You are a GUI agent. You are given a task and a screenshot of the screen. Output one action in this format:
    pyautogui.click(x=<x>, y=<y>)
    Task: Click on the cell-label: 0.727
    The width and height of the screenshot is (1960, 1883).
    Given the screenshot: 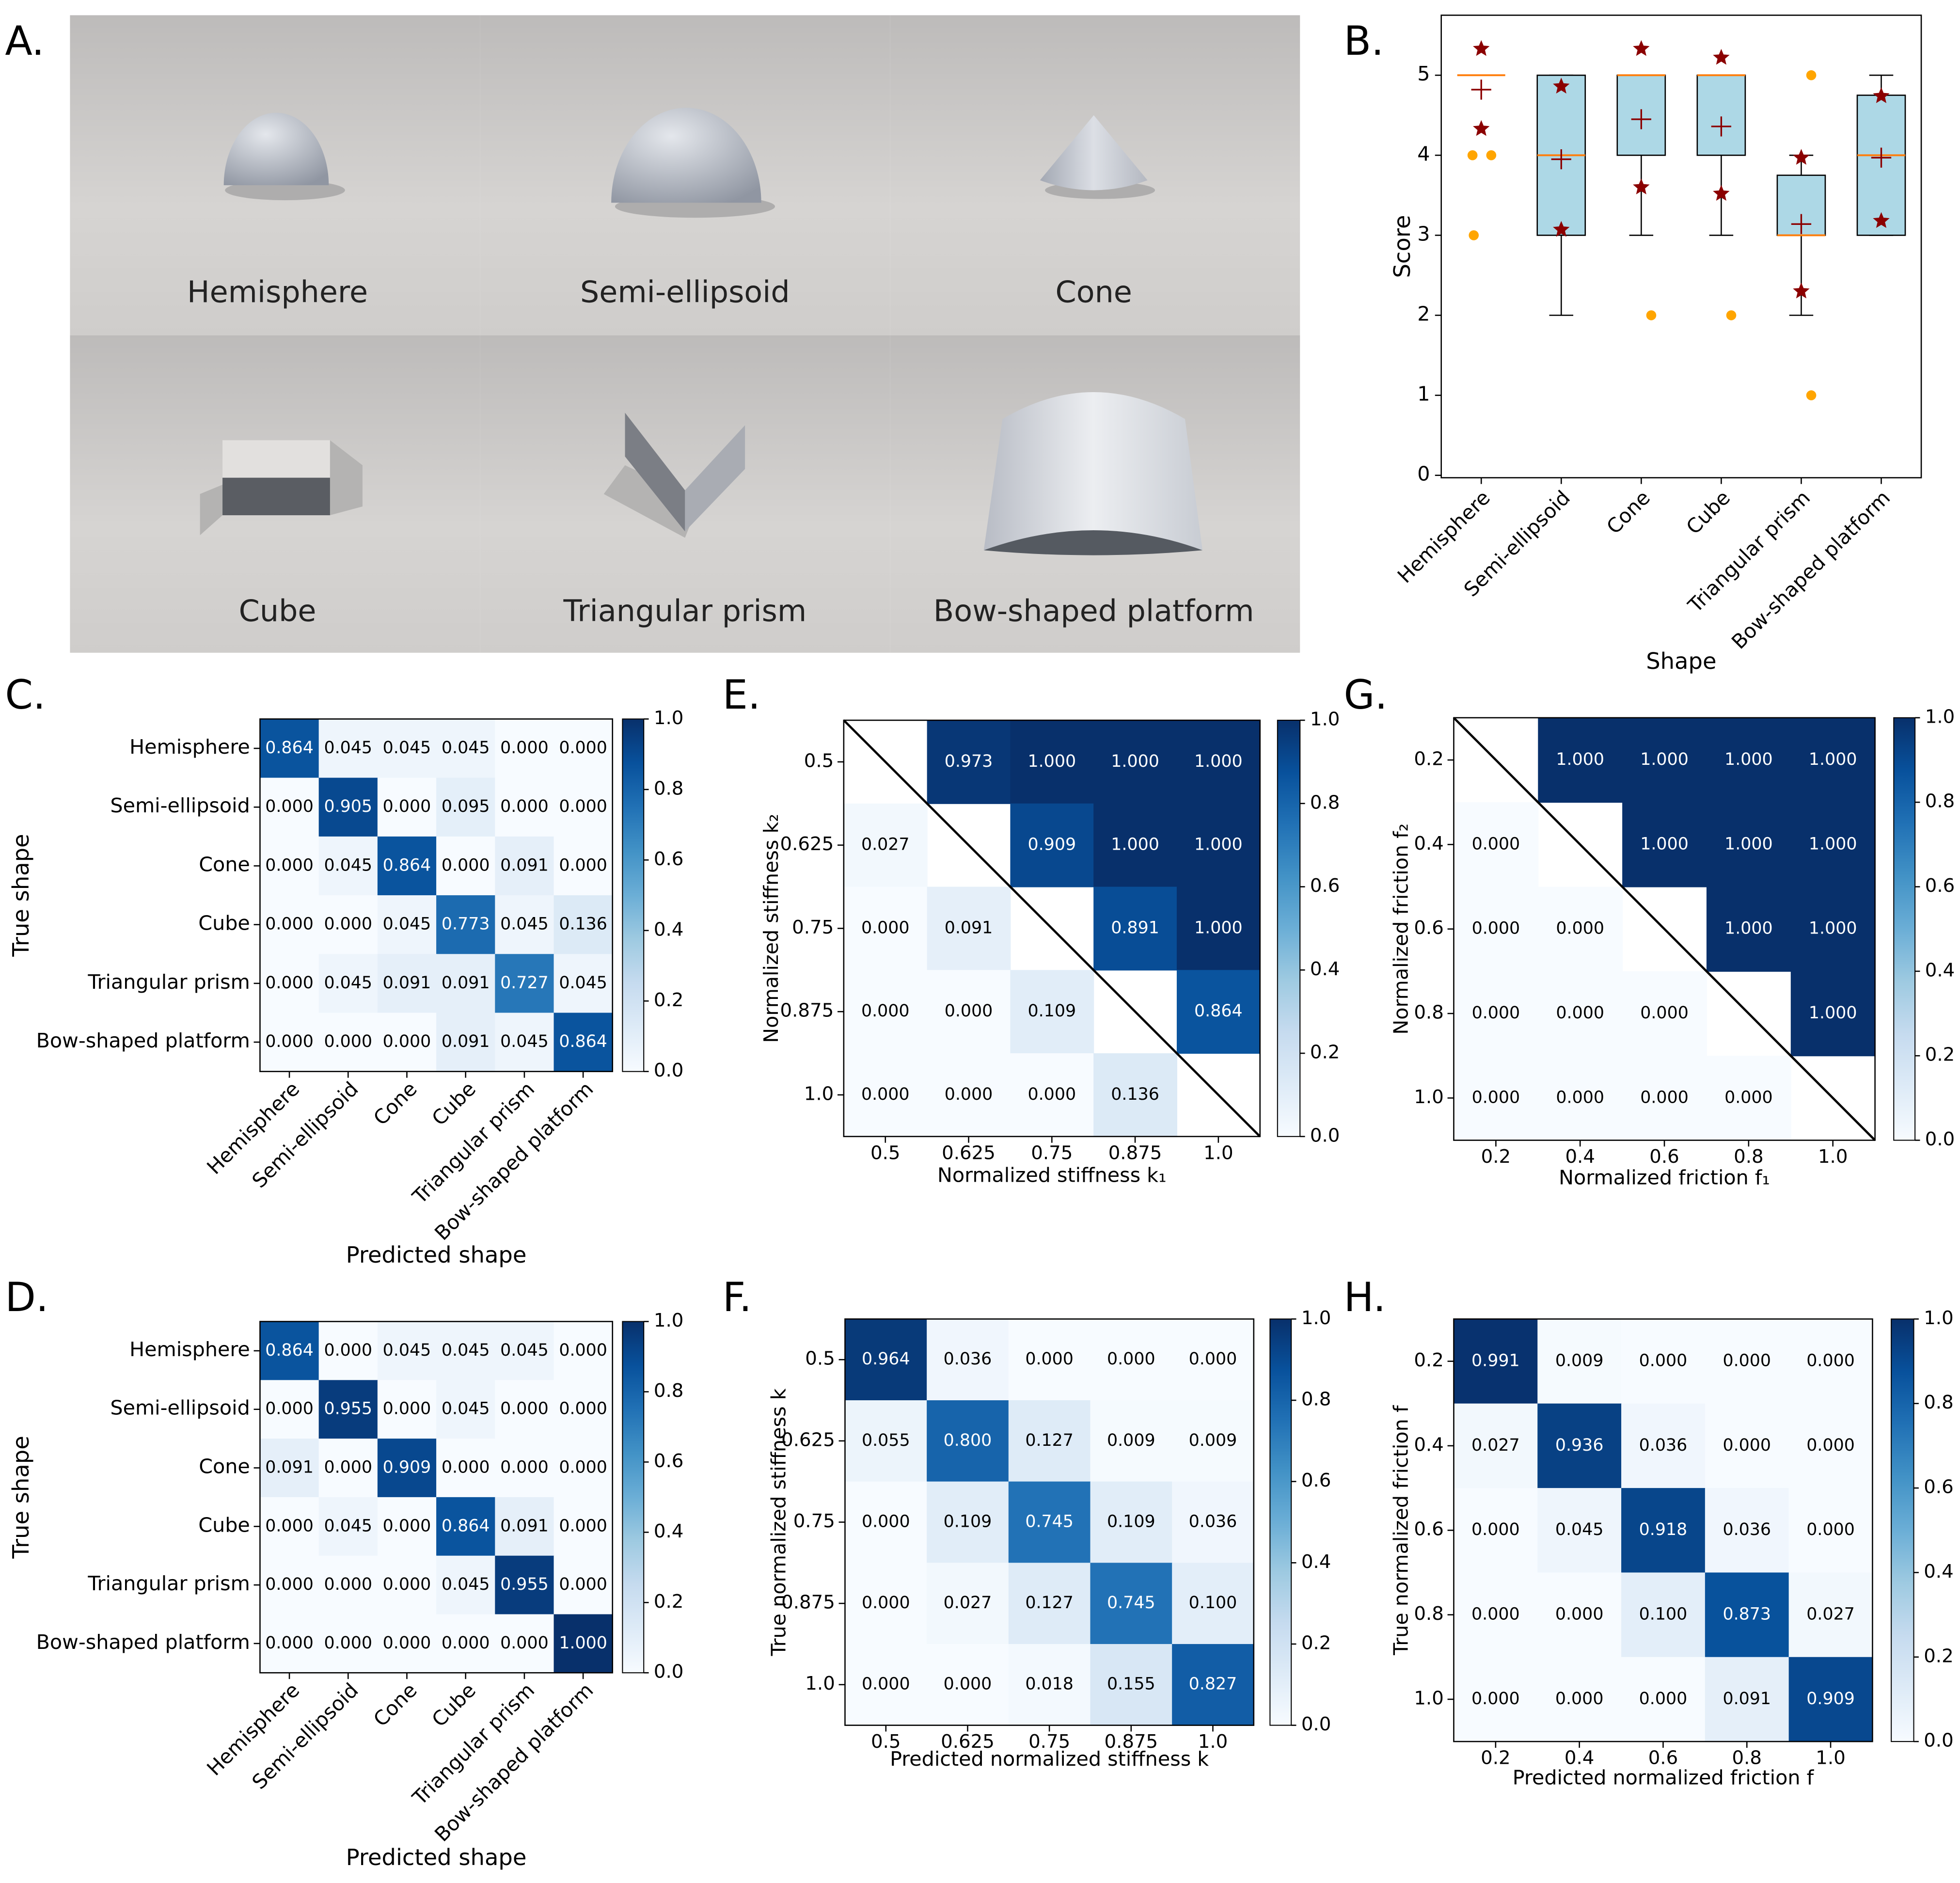 What is the action you would take?
    pyautogui.click(x=524, y=983)
    